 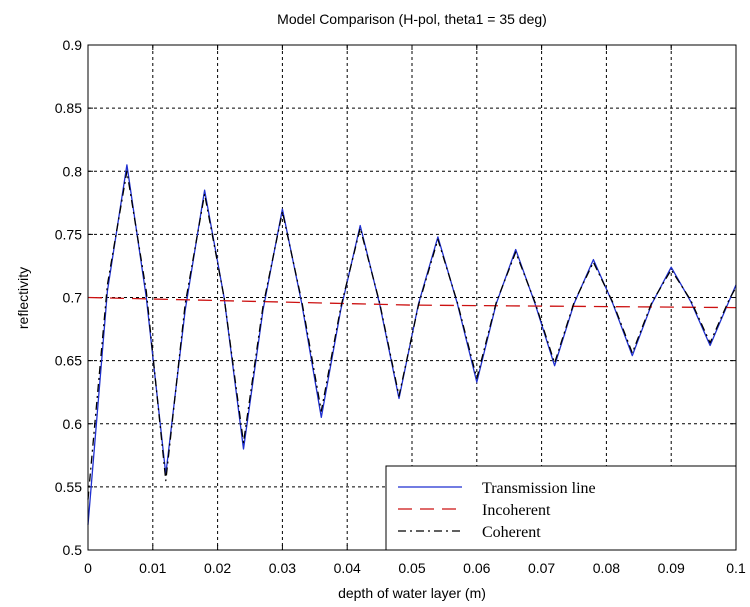 I want to click on y-tick-label: 0.7, so click(x=73, y=298).